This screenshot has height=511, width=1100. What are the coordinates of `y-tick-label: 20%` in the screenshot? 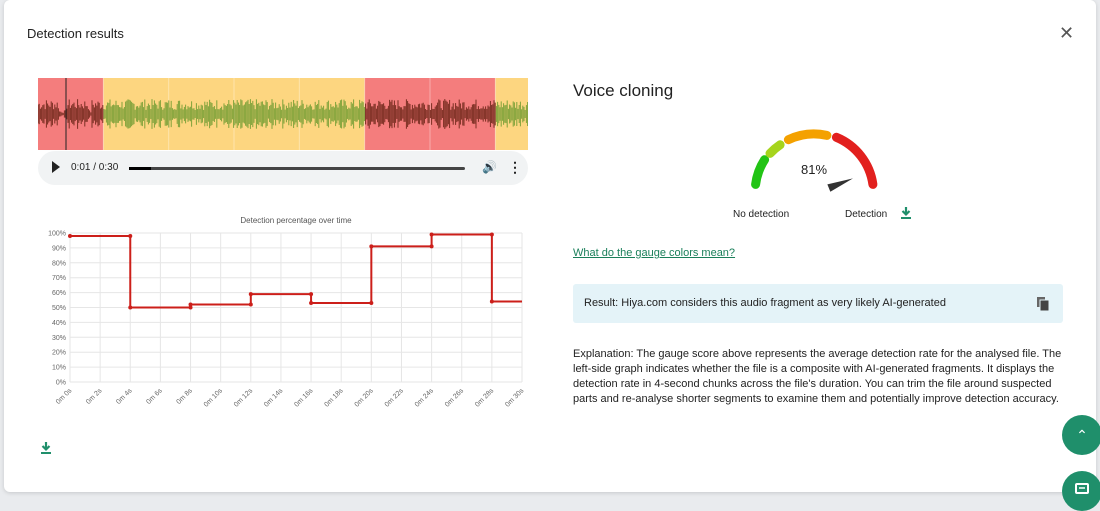 It's located at (59, 353).